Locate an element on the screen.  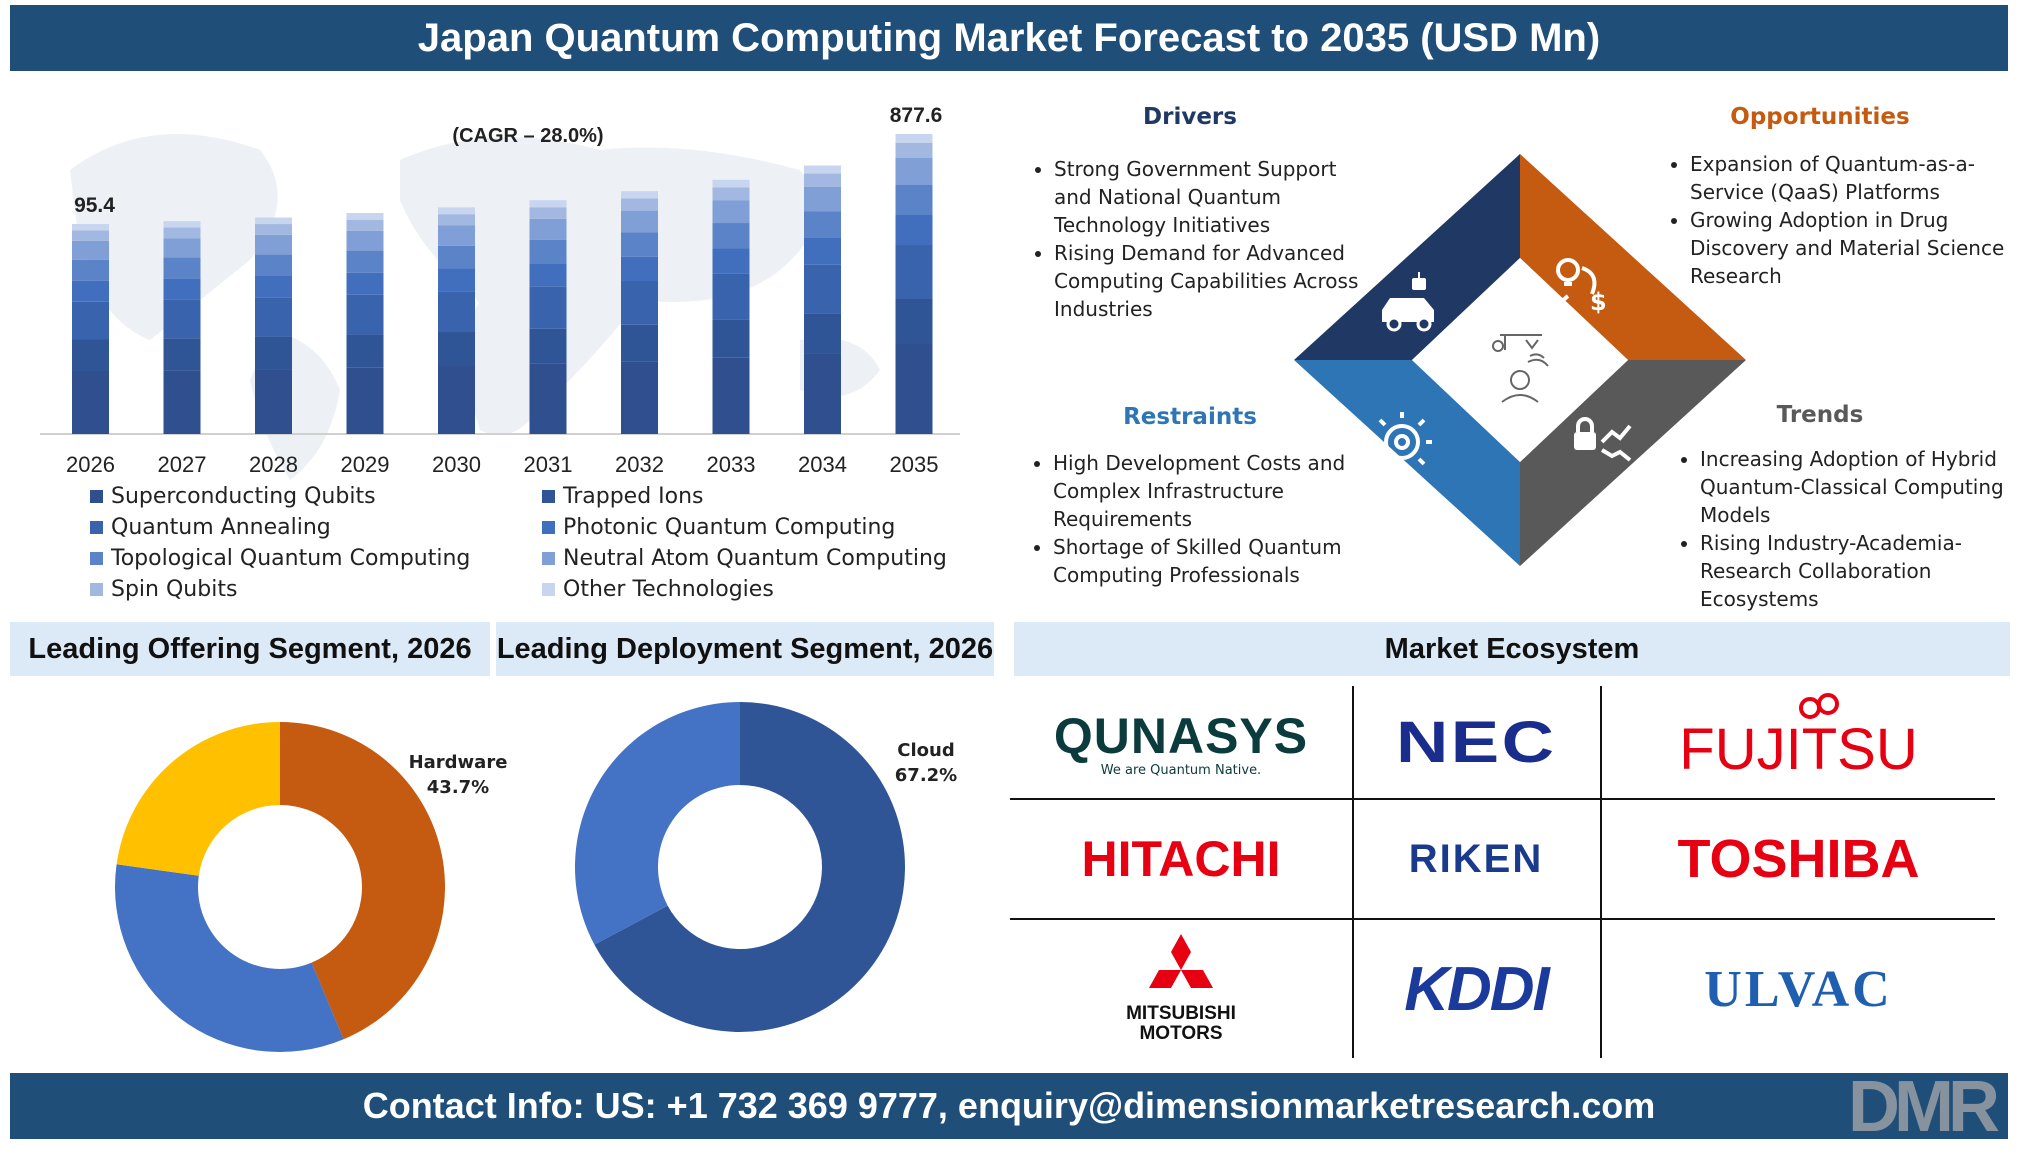
trends-title: Trends is located at coordinates (1820, 415).